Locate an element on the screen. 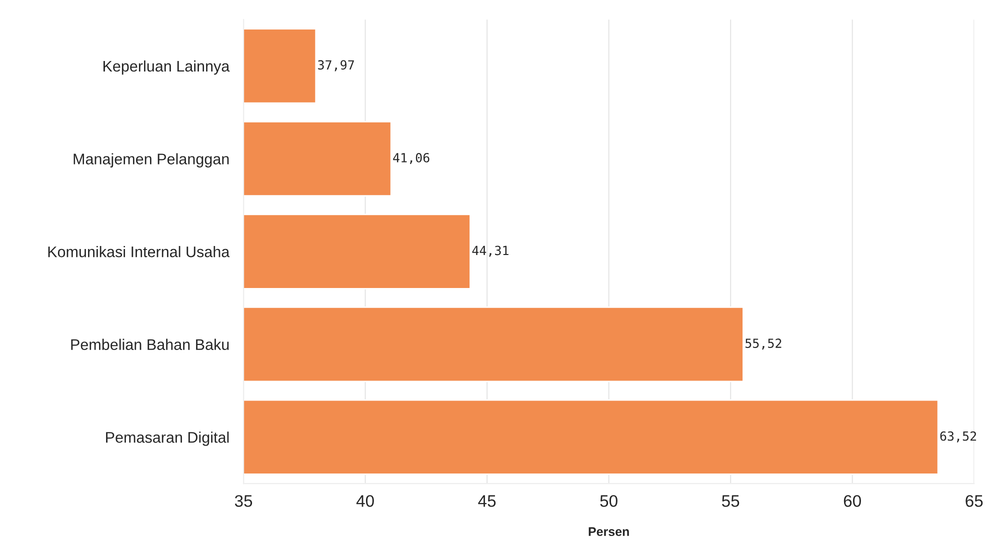 The width and height of the screenshot is (994, 559). x-tick-label: 45 is located at coordinates (487, 501).